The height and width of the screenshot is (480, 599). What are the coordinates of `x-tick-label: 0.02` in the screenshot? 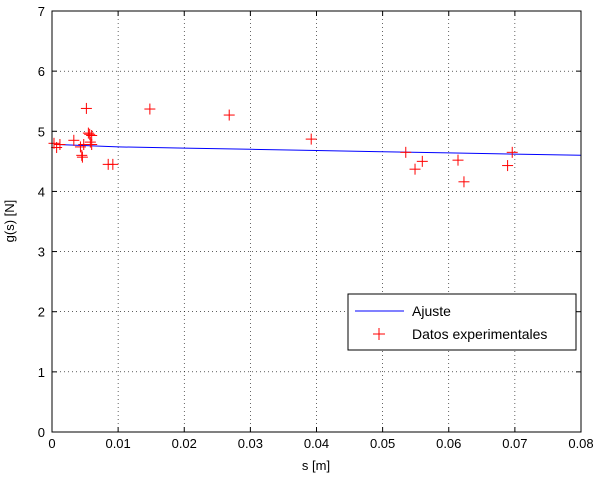 It's located at (184, 443).